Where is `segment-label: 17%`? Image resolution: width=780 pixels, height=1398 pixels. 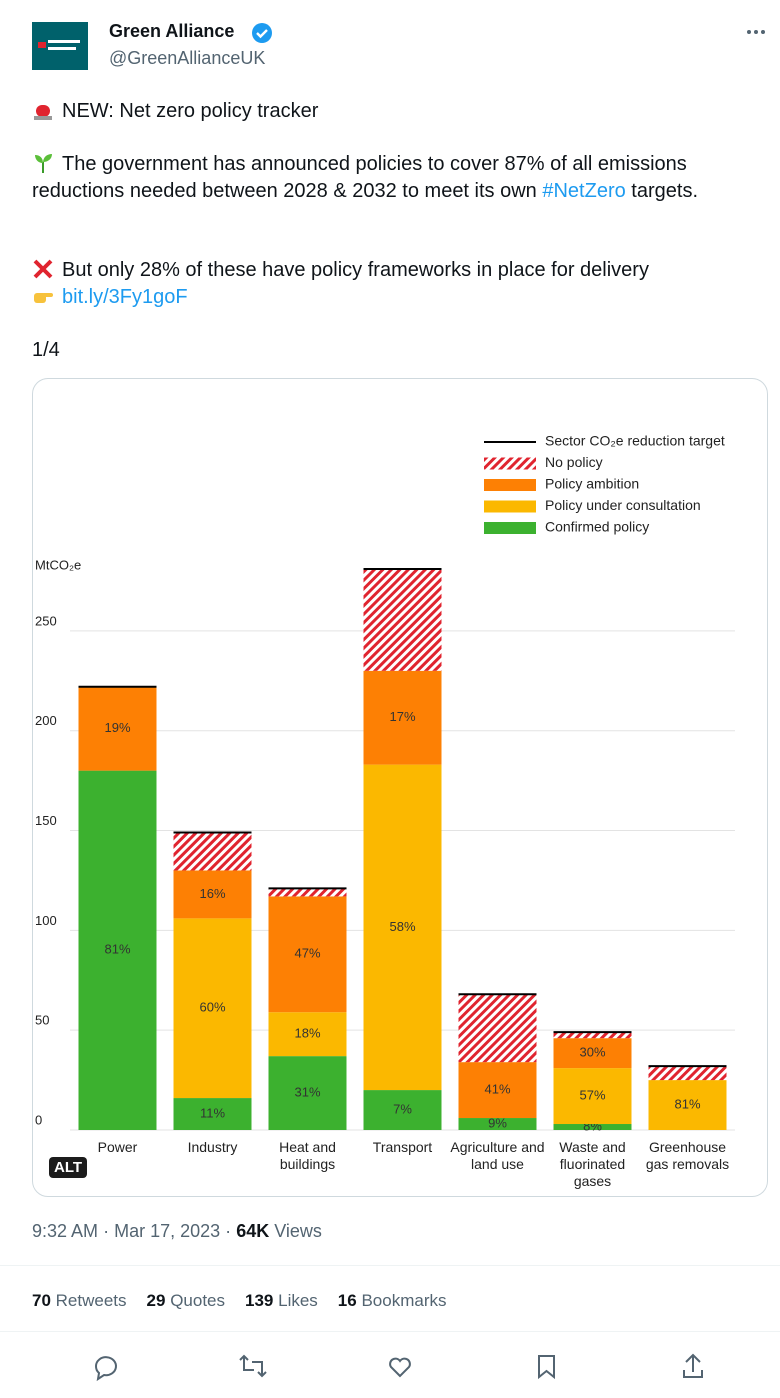
segment-label: 17% is located at coordinates (402, 716).